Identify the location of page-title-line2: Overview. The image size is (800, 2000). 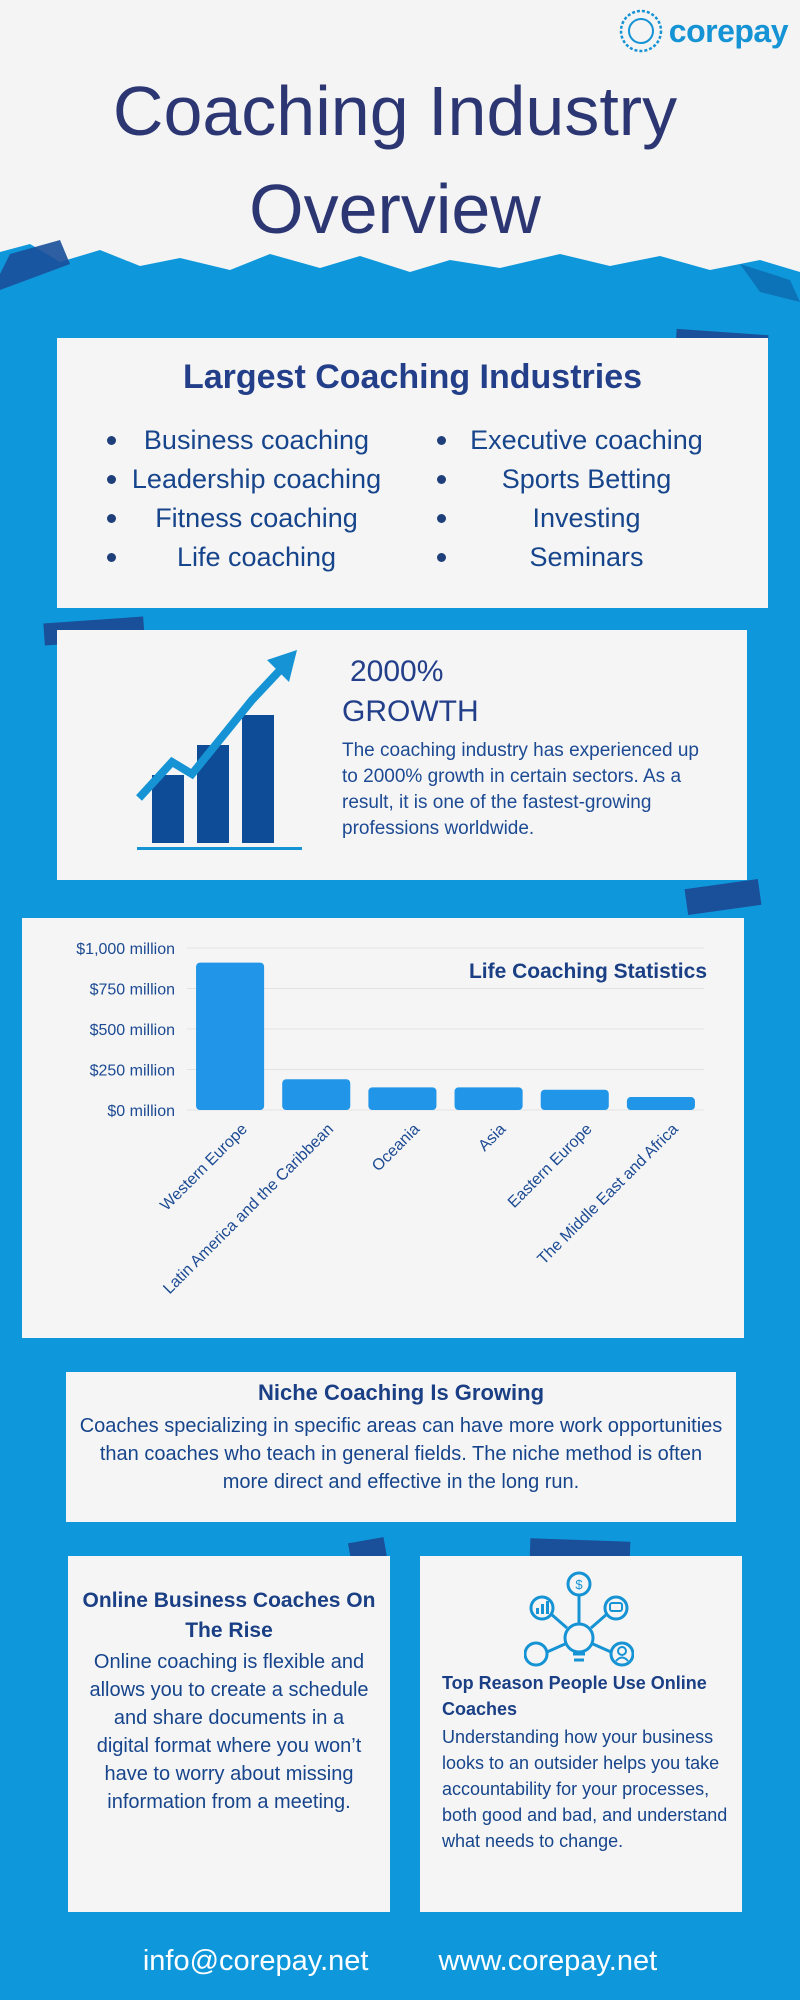
(395, 209).